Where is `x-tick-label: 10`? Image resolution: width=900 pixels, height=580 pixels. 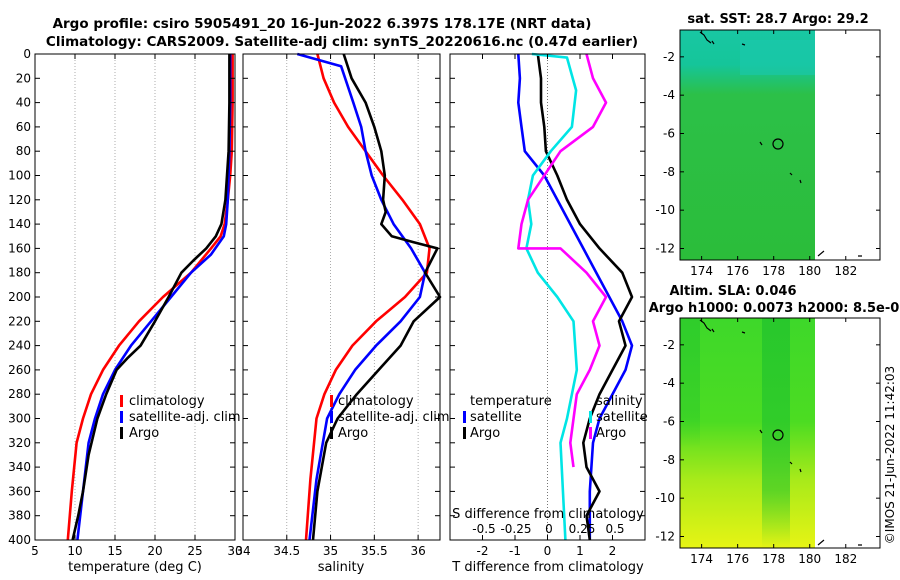
x-tick-label: 10 is located at coordinates (74, 551).